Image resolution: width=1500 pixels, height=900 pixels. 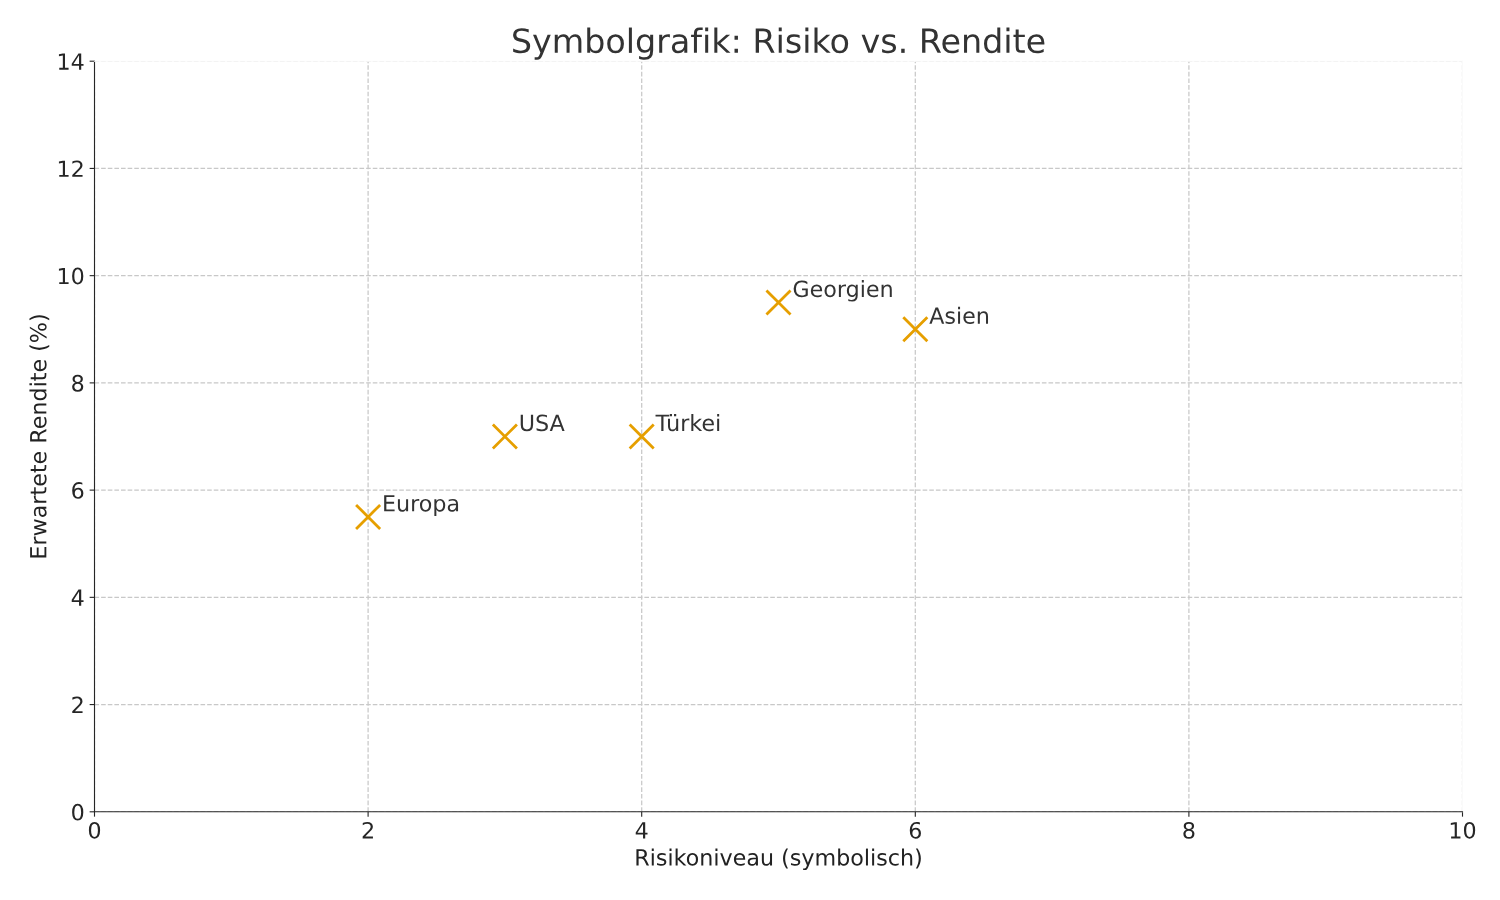 I want to click on annotation: Europa, so click(x=421, y=505).